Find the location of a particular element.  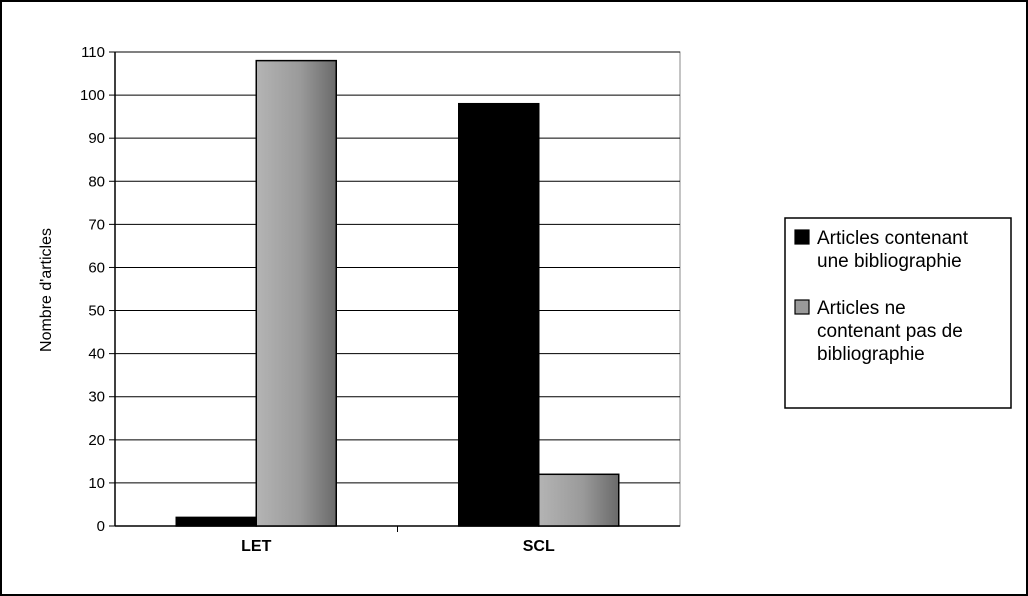

y-tick-label: 20 is located at coordinates (96, 440).